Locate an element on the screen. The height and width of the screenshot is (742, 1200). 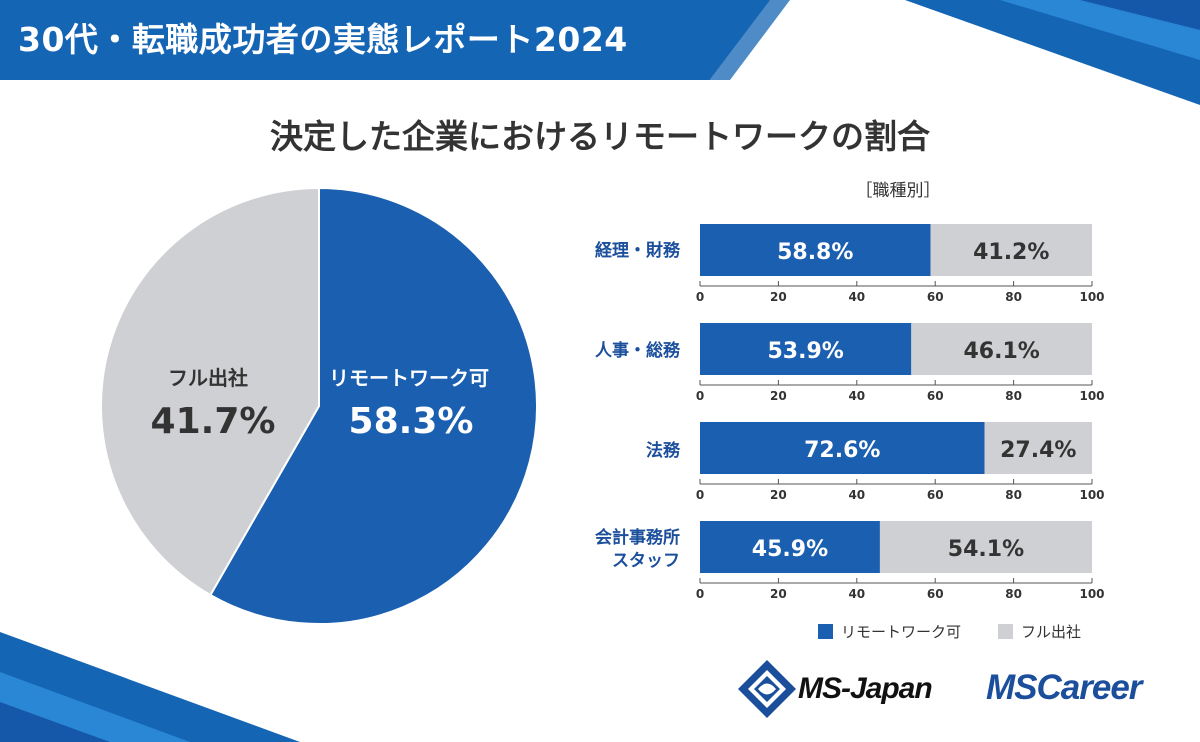
pie-label-office-name: フル出社 is located at coordinates (208, 378).